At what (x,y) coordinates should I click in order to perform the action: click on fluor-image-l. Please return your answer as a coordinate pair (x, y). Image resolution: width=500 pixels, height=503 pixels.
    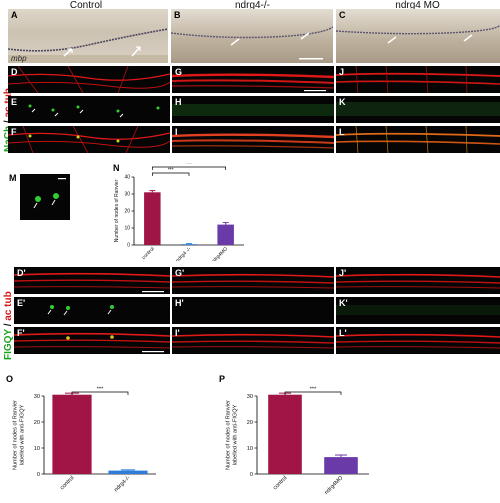
    Looking at the image, I should click on (418, 139).